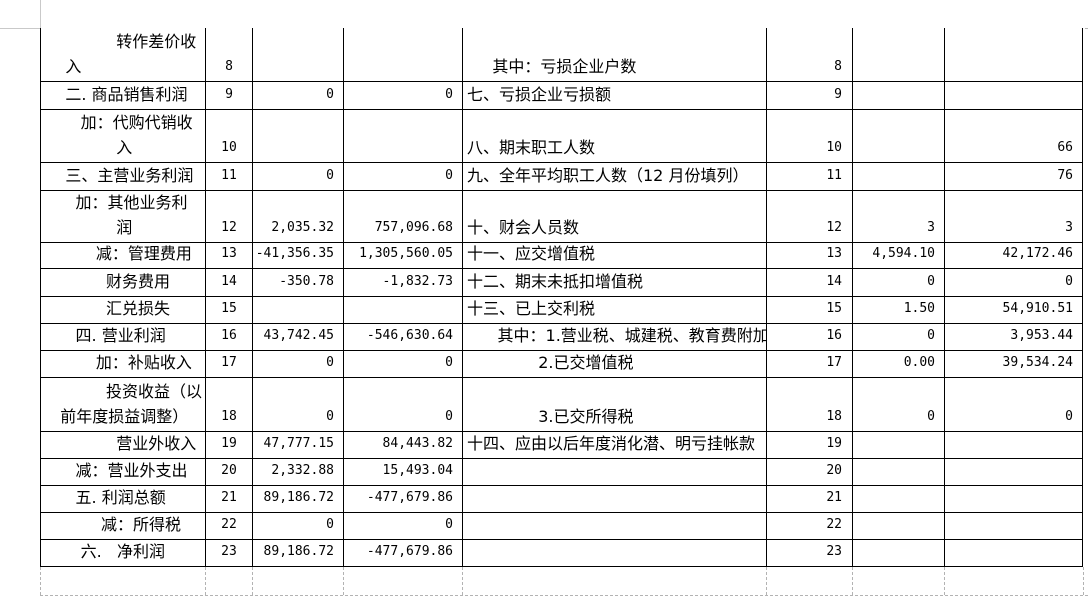 The image size is (1090, 609). Describe the element at coordinates (615, 55) in the screenshot. I see `right-item-label-cell: 其中：亏损企业户数` at that location.